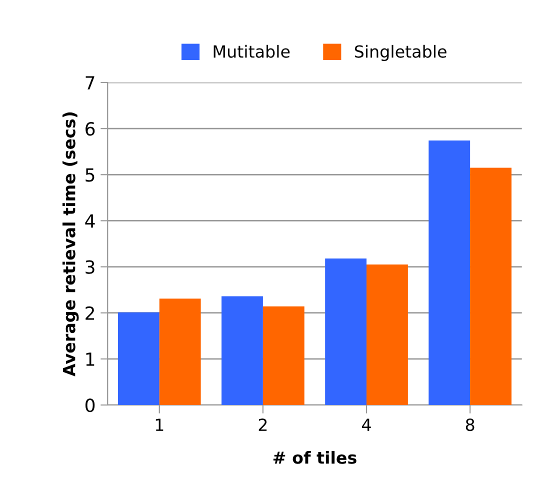 Image resolution: width=538 pixels, height=500 pixels. I want to click on y-tick-label: 6, so click(90, 129).